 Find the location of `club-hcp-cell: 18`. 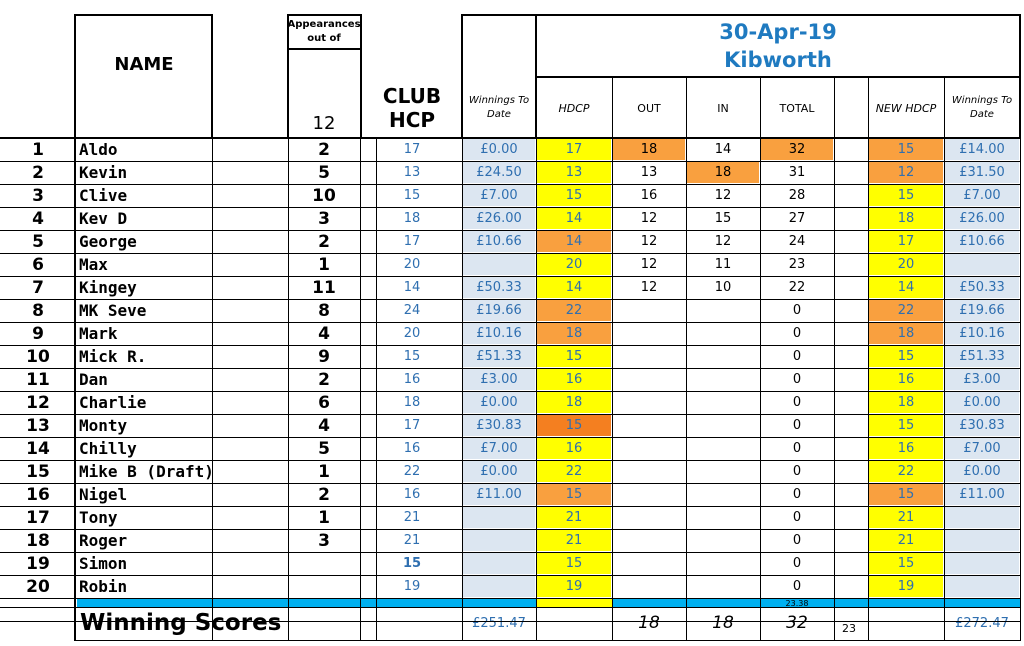

club-hcp-cell: 18 is located at coordinates (412, 218).